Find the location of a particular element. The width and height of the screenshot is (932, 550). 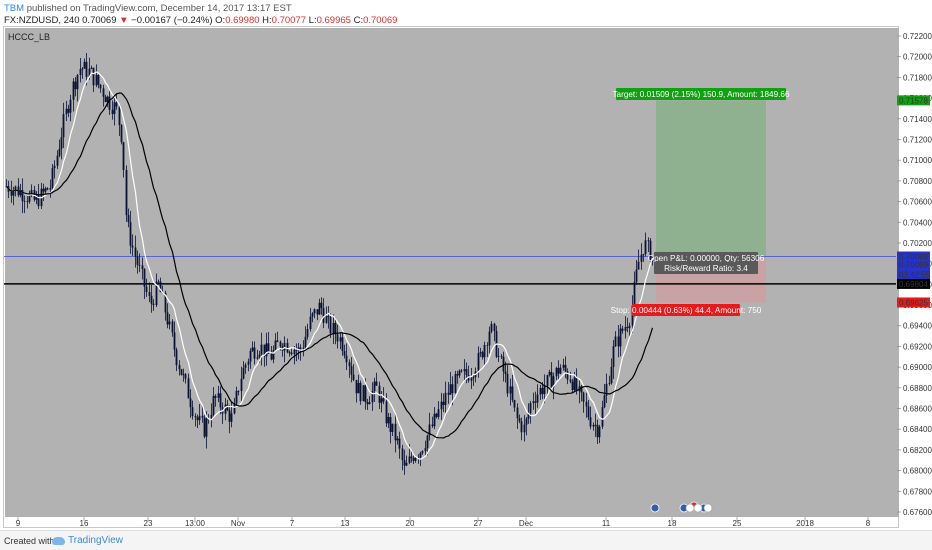

open-pl-label: Open P&L: 0.00000, Qty: 56306 is located at coordinates (706, 258).